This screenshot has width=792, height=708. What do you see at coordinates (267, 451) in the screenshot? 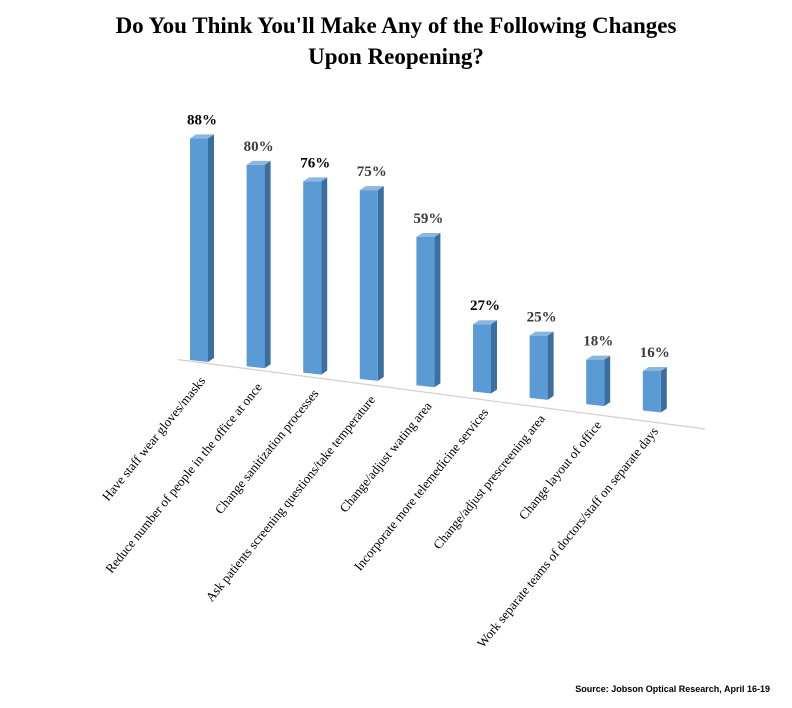
I see `category-label-3: Change sanitization processes` at bounding box center [267, 451].